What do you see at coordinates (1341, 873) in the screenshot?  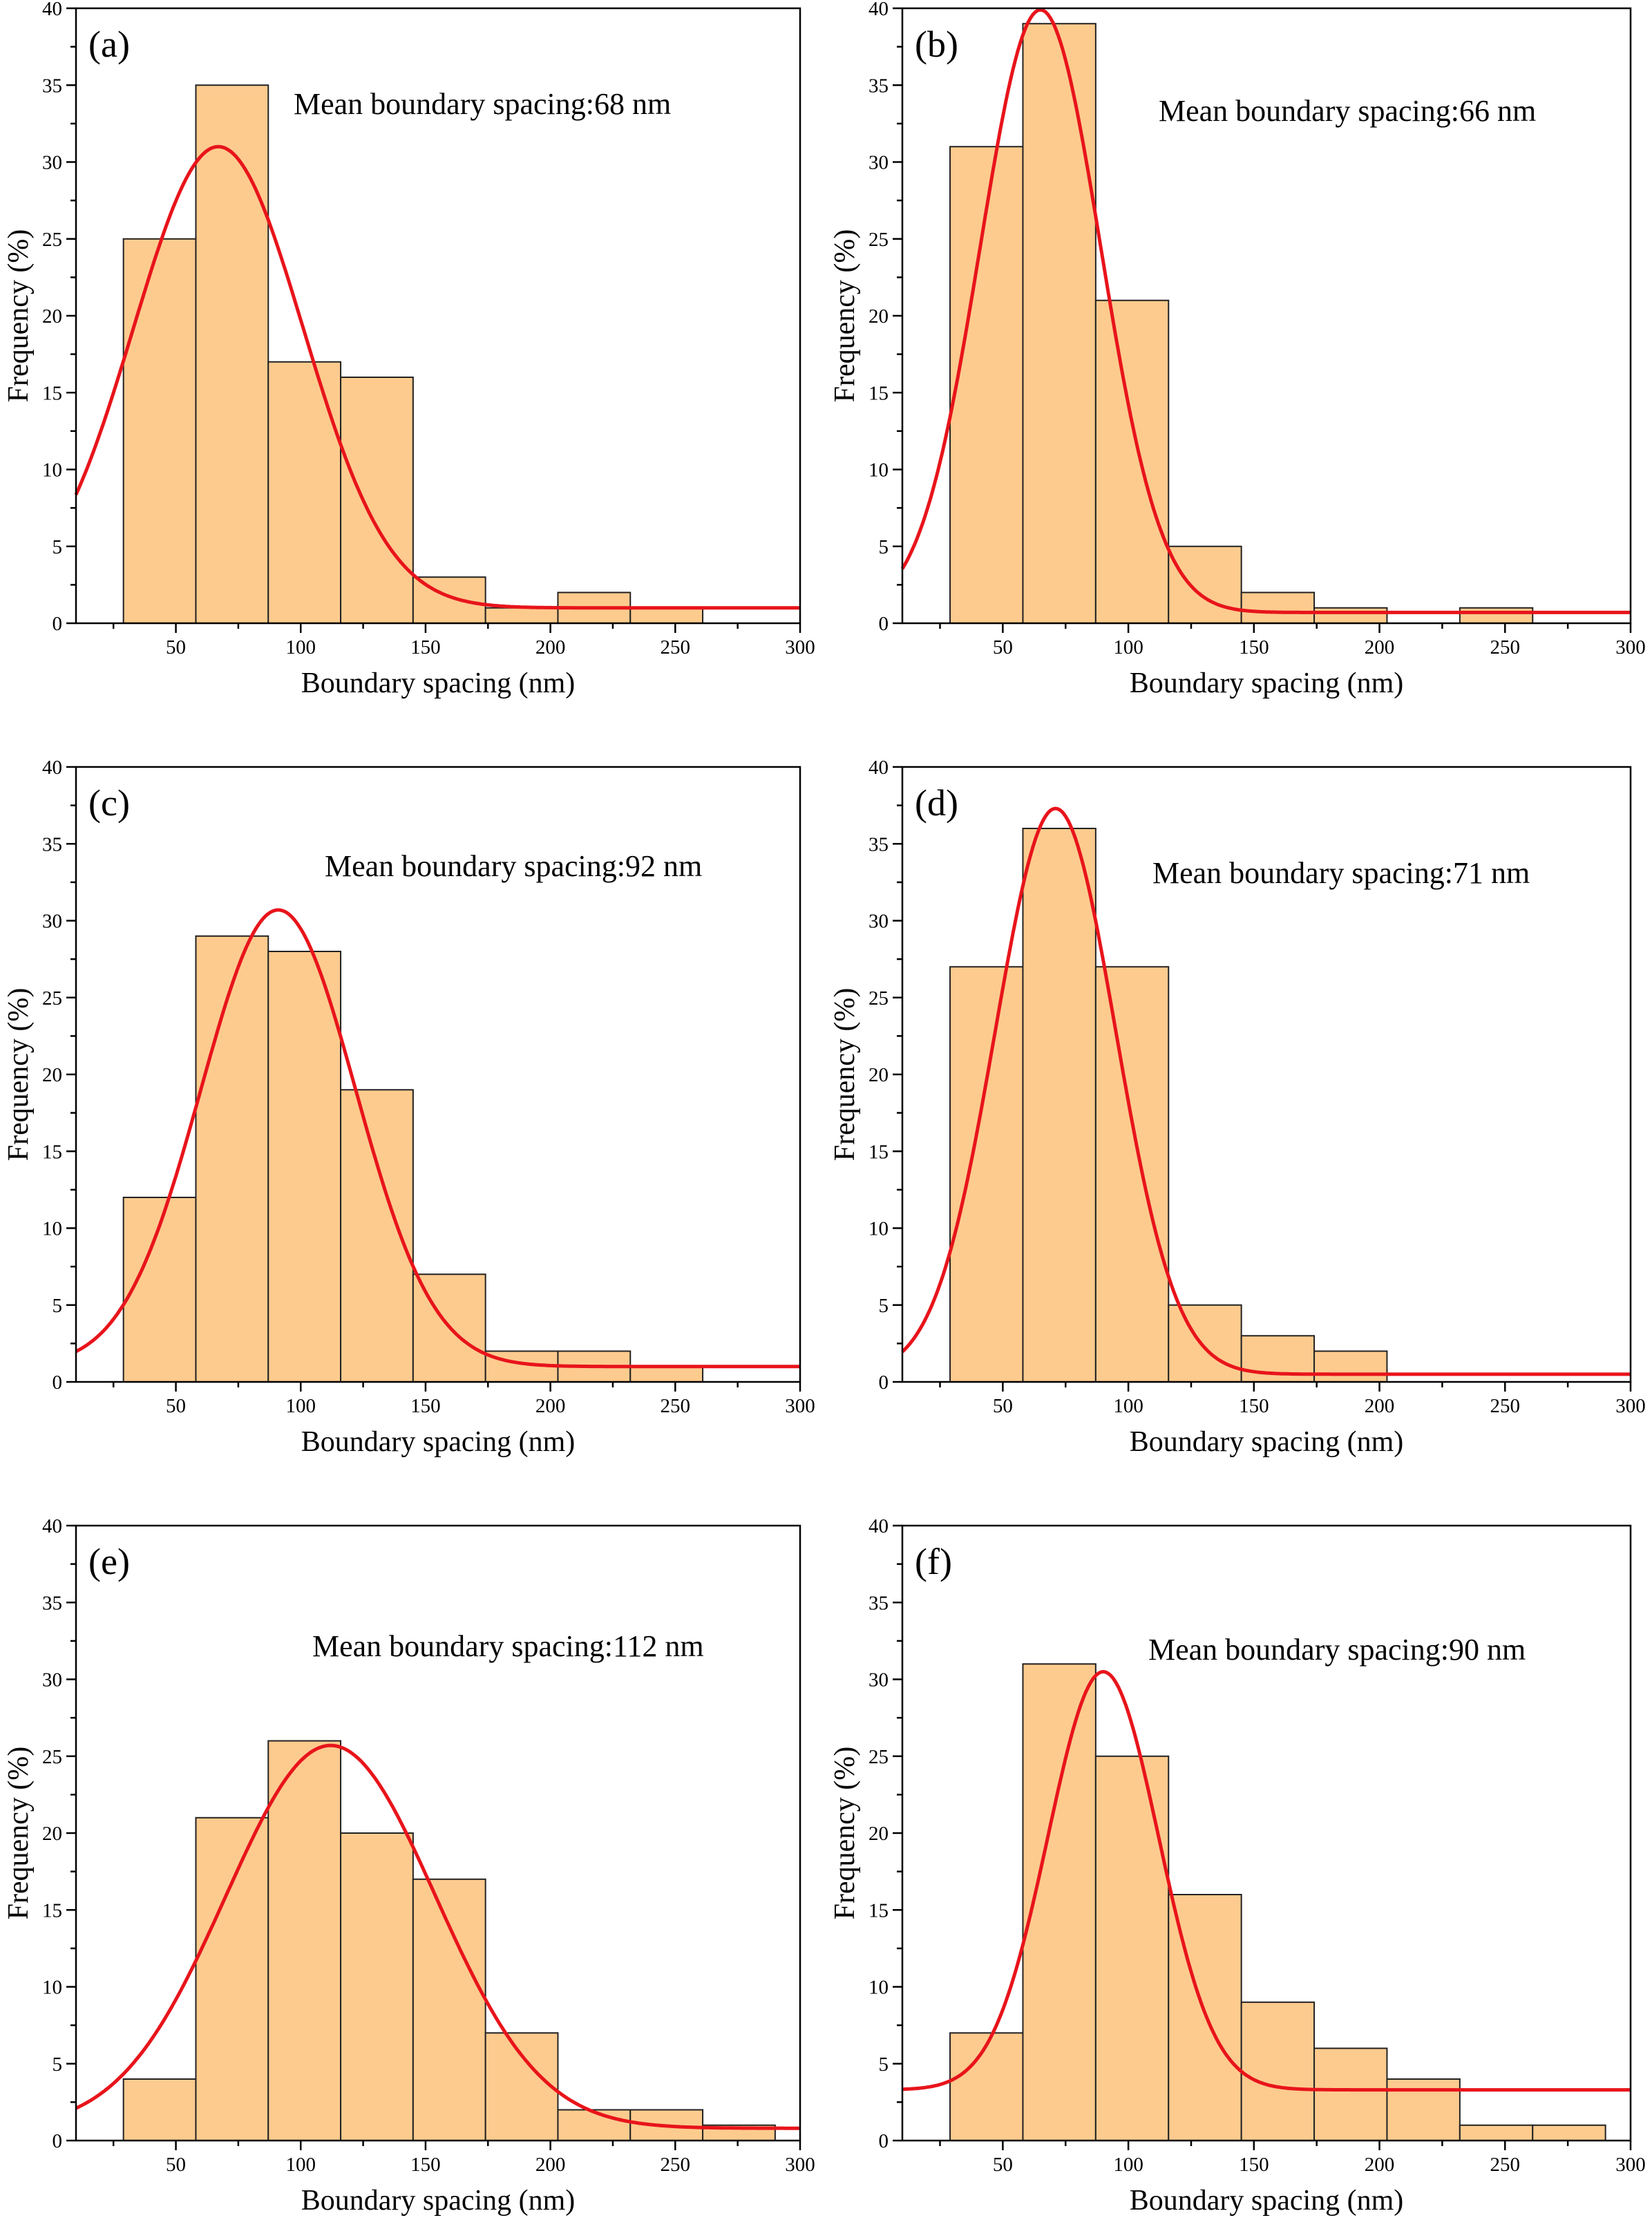 I see `mean-spacing-annotation: Mean boundary spacing:71 nm` at bounding box center [1341, 873].